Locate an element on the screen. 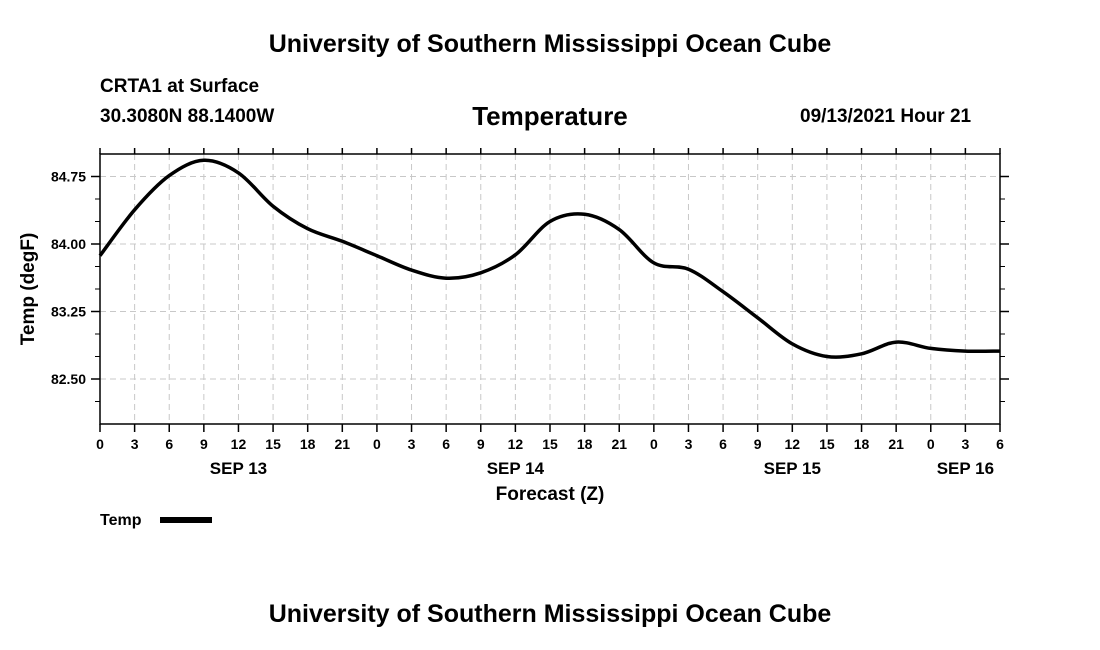 The image size is (1100, 650). issued-time: 09/13/2021 Hour 21 is located at coordinates (886, 116).